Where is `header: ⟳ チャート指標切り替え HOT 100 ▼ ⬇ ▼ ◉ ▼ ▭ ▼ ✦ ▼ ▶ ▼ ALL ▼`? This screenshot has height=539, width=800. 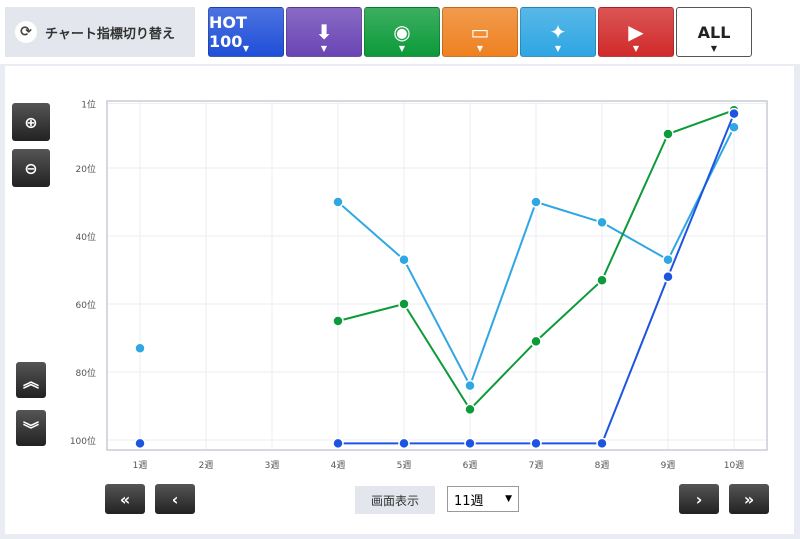
header: ⟳ チャート指標切り替え HOT 100 ▼ ⬇ ▼ ◉ ▼ ▭ ▼ ✦ ▼ ▶ ▼ ALL ▼ is located at coordinates (400, 32).